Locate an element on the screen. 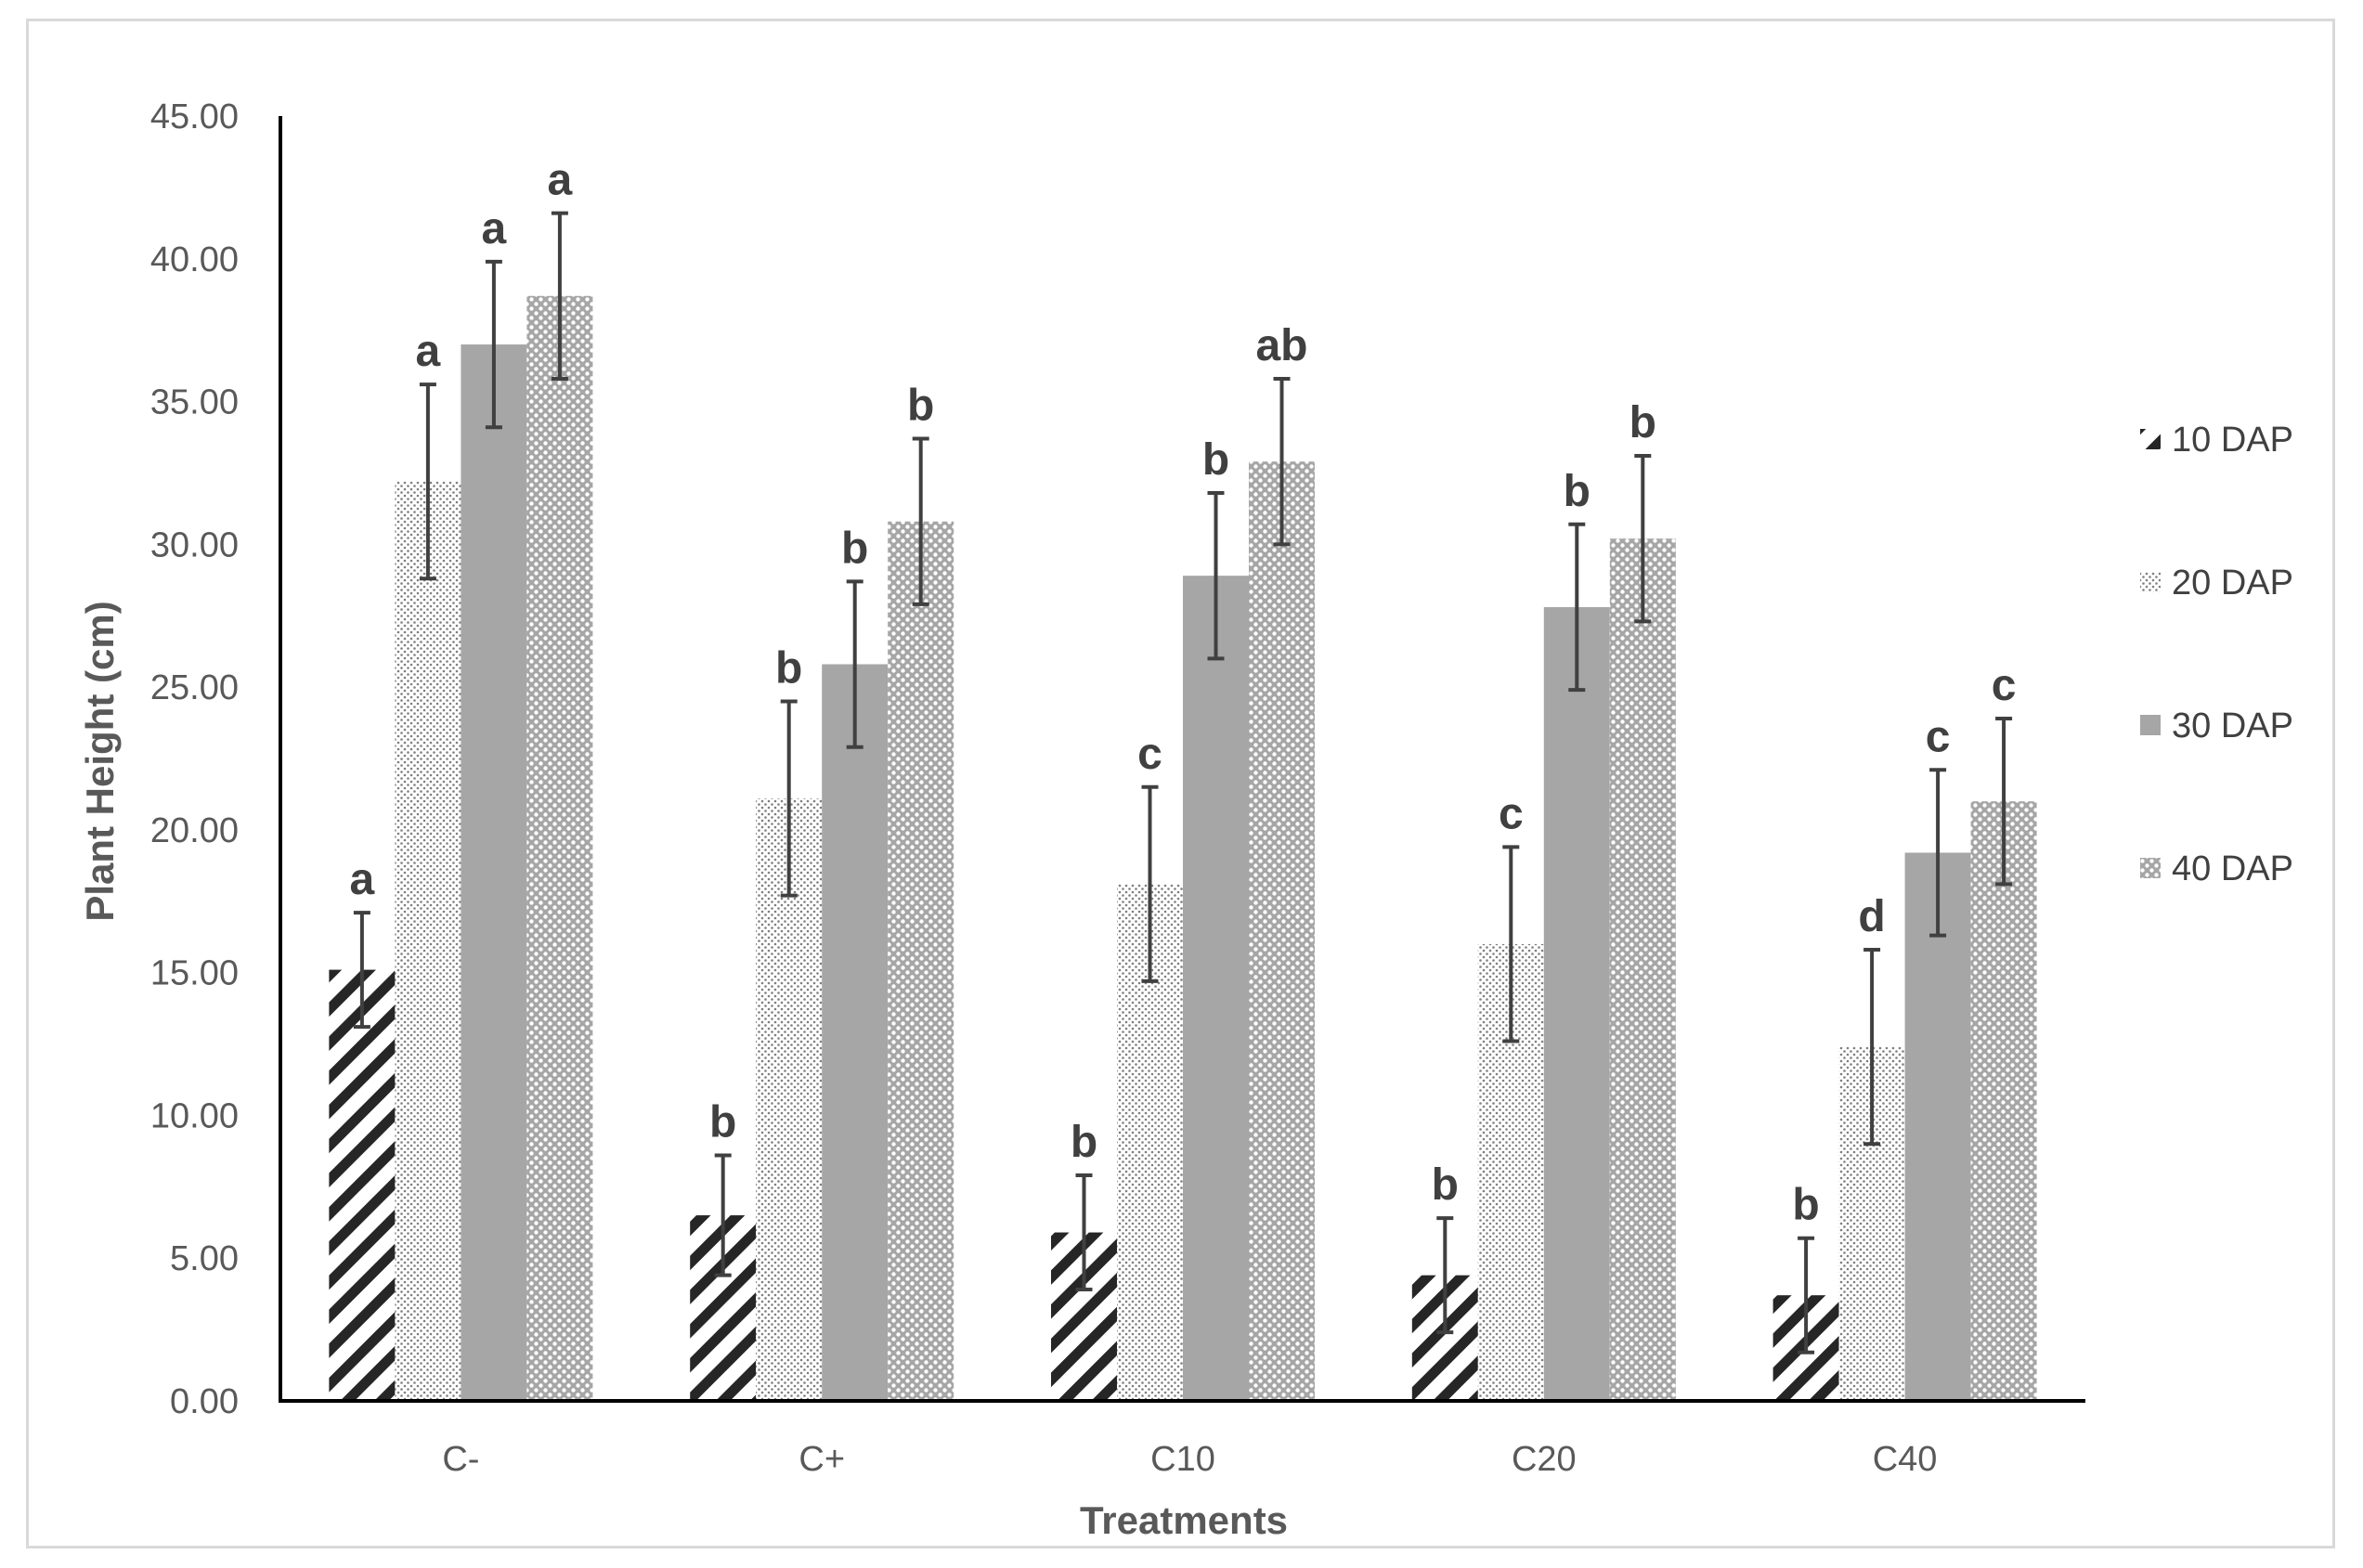 The image size is (2363, 1568). x-tick-label: C- is located at coordinates (460, 1459).